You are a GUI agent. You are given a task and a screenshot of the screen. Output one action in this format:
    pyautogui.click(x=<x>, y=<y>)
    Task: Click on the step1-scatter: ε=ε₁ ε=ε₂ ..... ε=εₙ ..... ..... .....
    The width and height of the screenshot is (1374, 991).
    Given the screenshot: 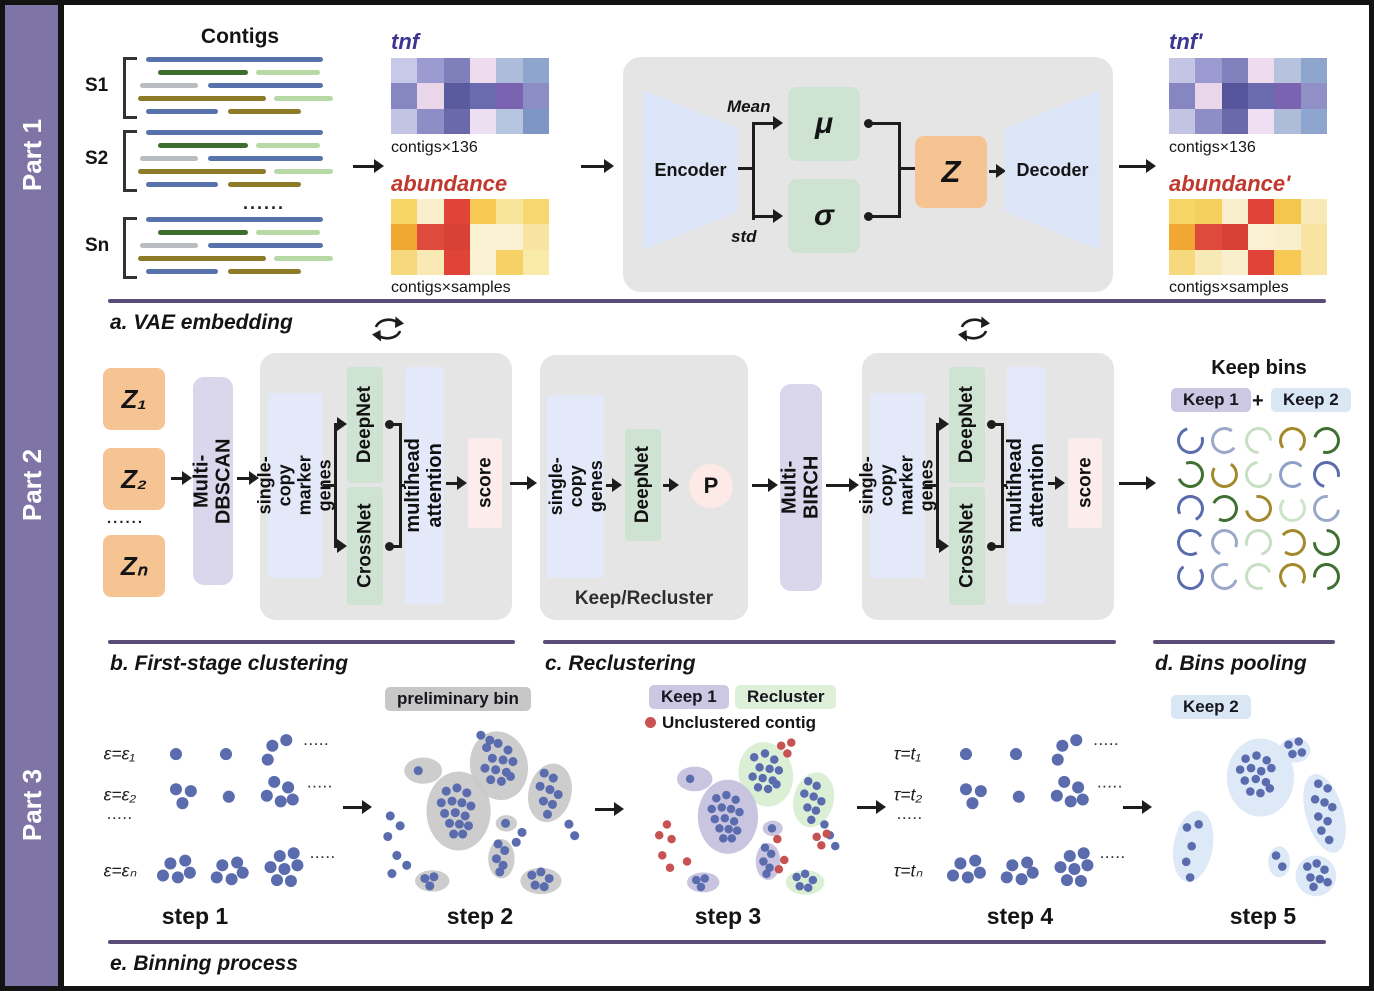 What is the action you would take?
    pyautogui.click(x=219, y=811)
    